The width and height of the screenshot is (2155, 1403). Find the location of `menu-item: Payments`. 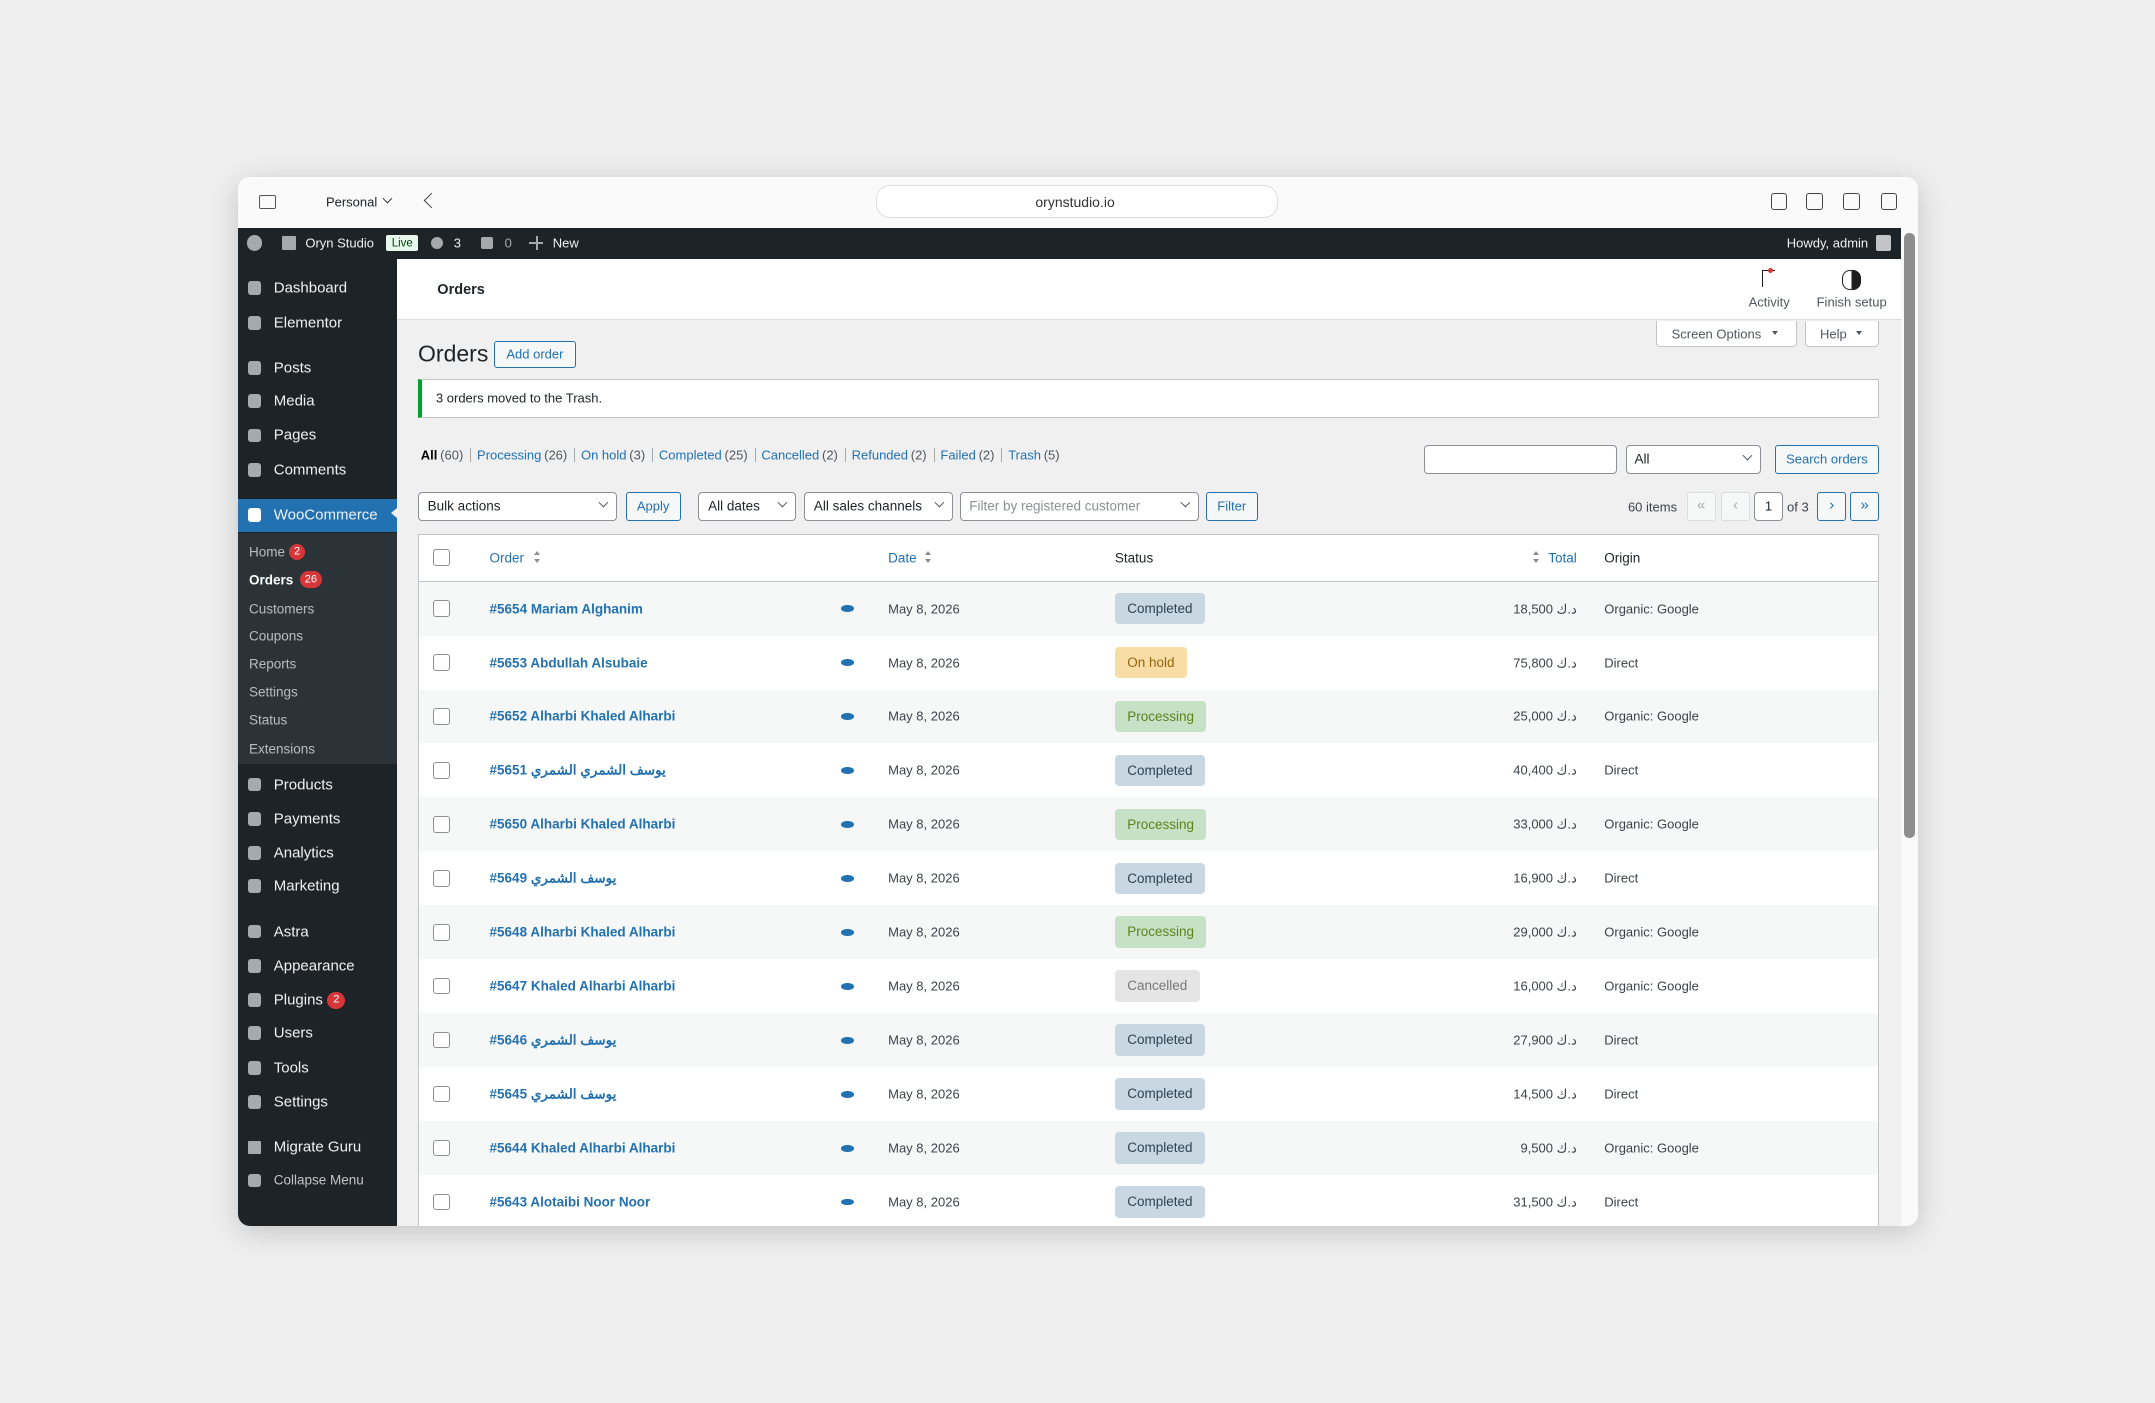

menu-item: Payments is located at coordinates (307, 819).